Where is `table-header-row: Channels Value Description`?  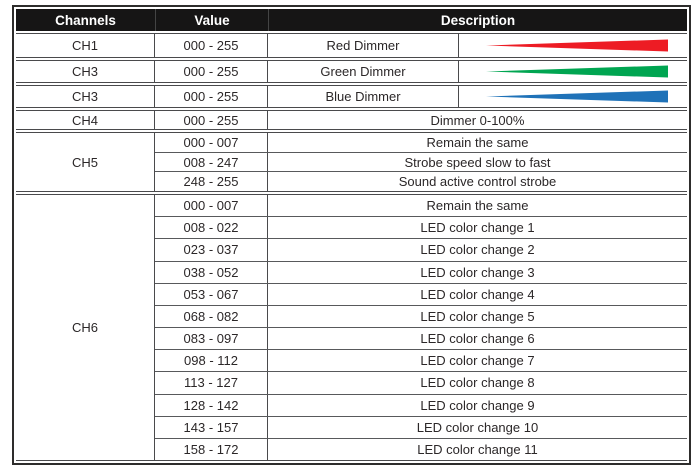 table-header-row: Channels Value Description is located at coordinates (351, 20).